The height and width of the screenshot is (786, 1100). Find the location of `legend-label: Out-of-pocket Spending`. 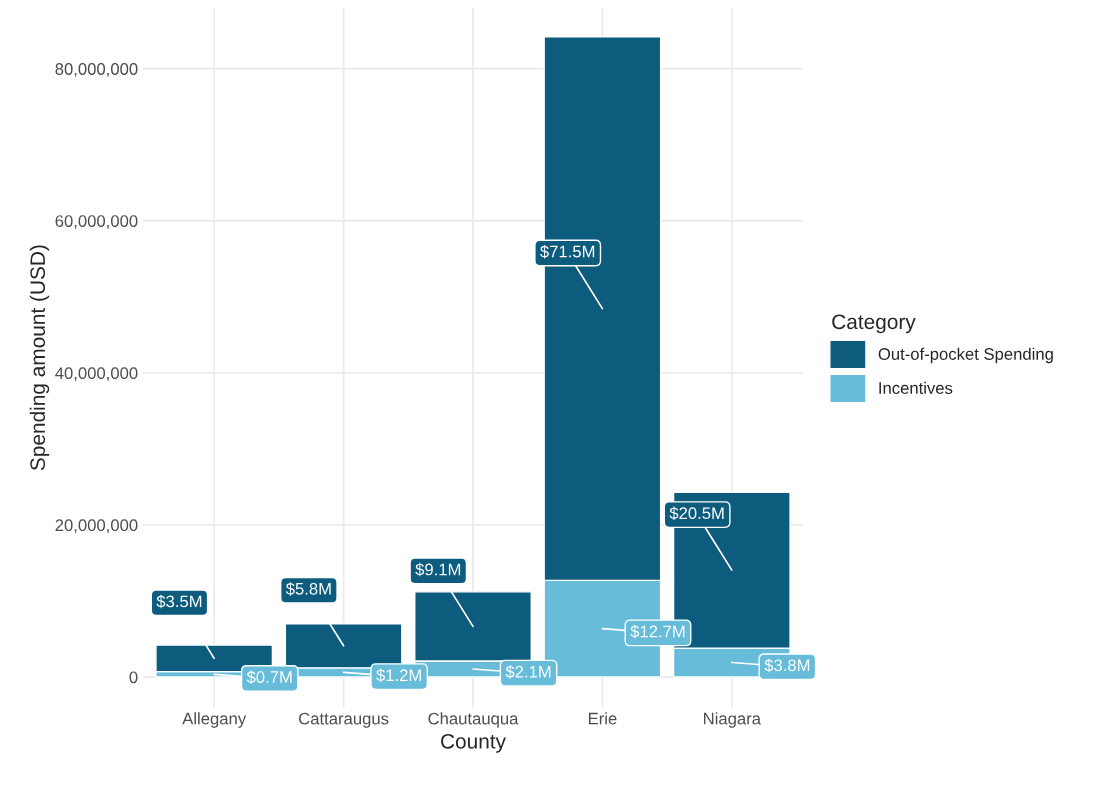

legend-label: Out-of-pocket Spending is located at coordinates (965, 355).